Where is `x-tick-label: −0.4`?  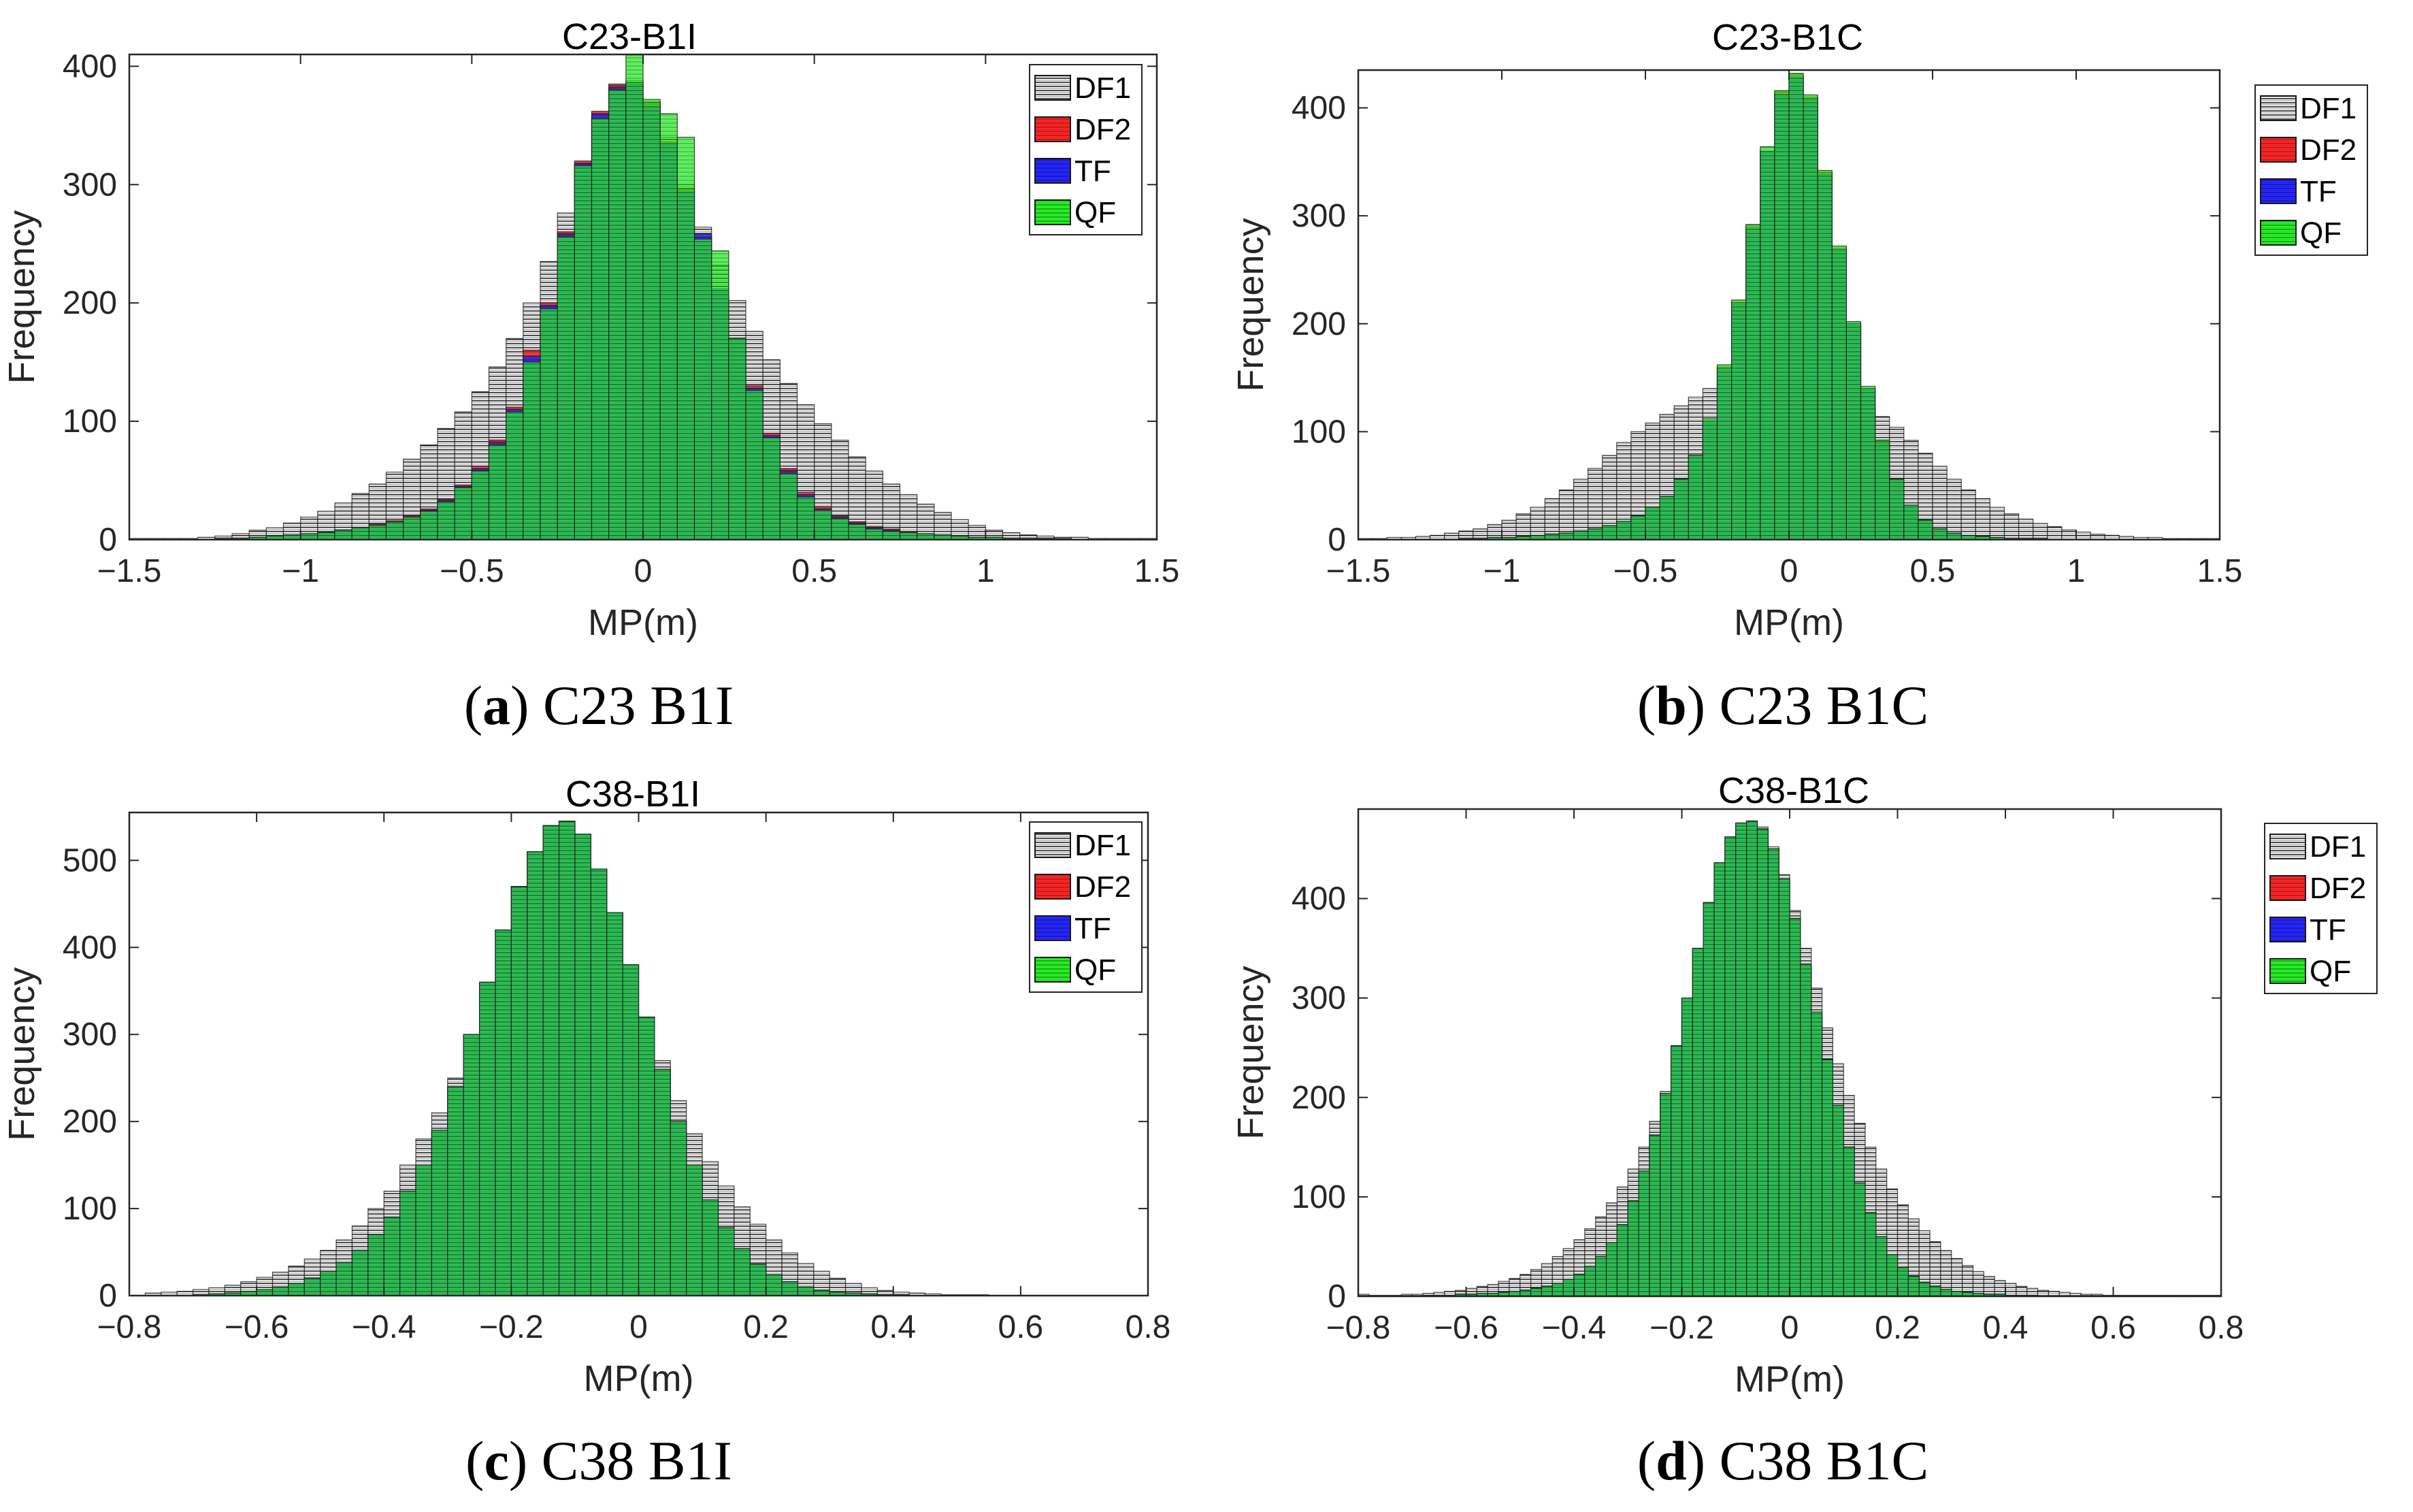 x-tick-label: −0.4 is located at coordinates (384, 1327).